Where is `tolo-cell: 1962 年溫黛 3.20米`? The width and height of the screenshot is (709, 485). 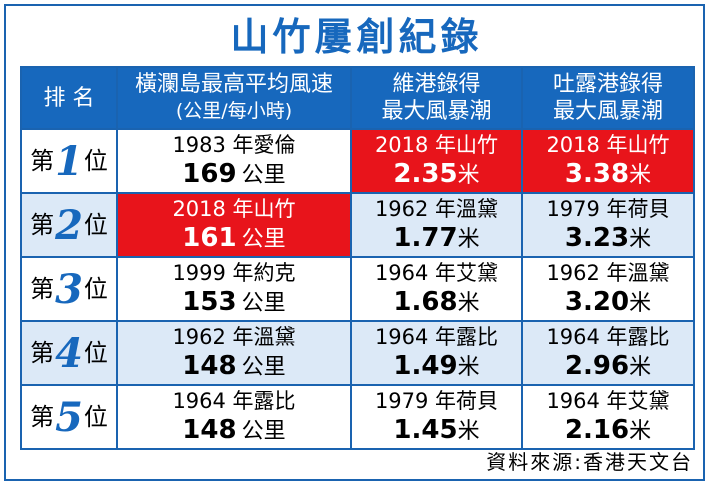 tolo-cell: 1962 年溫黛 3.20米 is located at coordinates (608, 289).